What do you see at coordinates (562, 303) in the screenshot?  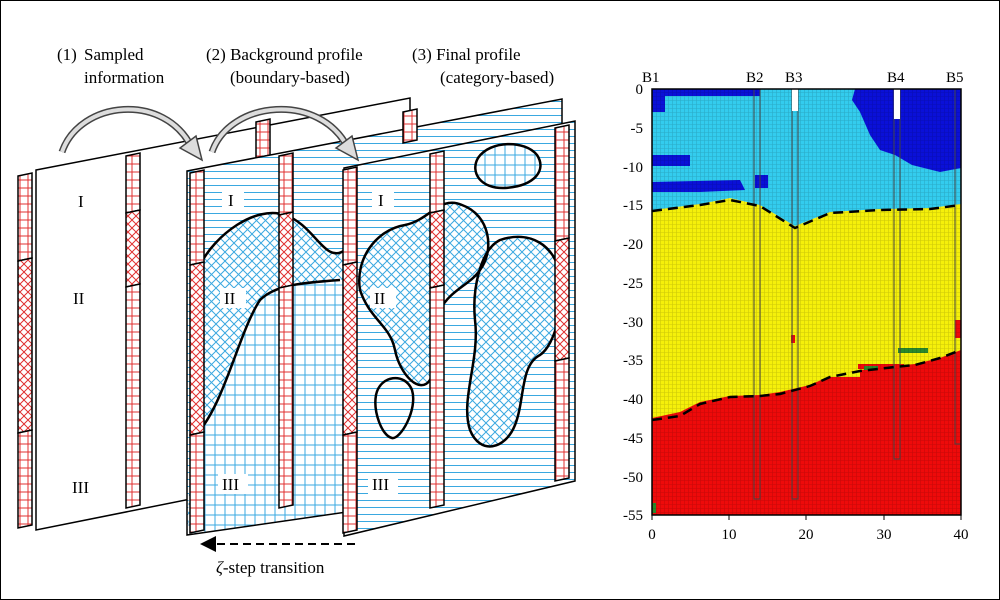 I see `borehole-column-right` at bounding box center [562, 303].